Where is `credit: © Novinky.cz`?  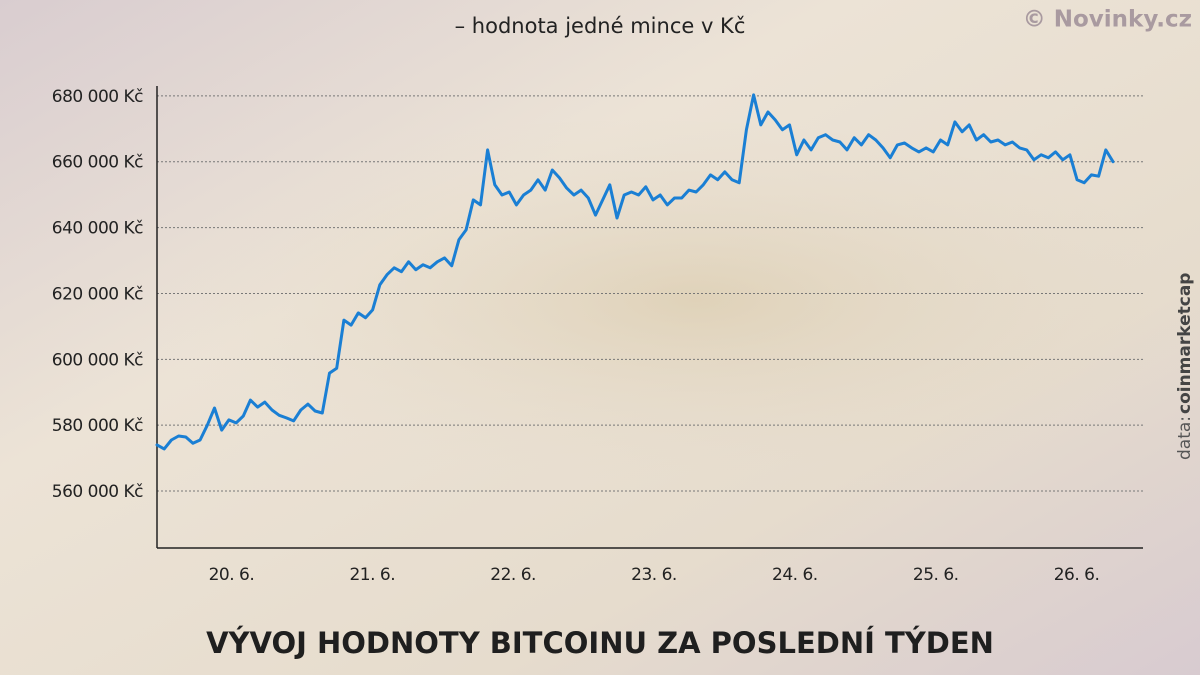 credit: © Novinky.cz is located at coordinates (1107, 20).